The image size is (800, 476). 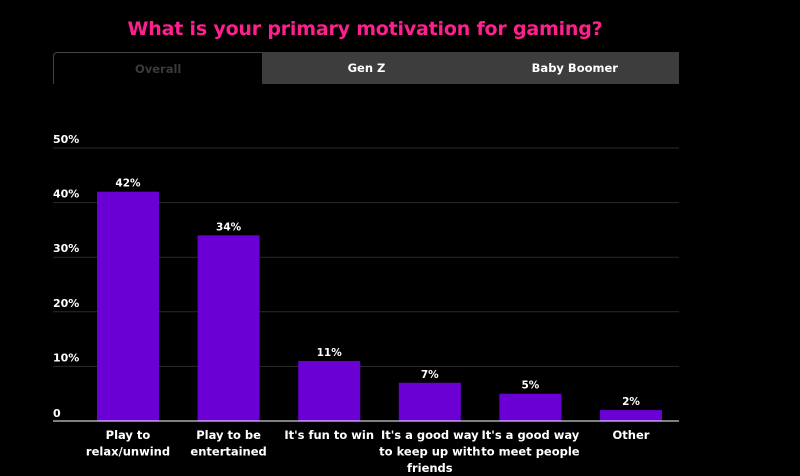 What do you see at coordinates (66, 357) in the screenshot?
I see `y-tick-label: 10%` at bounding box center [66, 357].